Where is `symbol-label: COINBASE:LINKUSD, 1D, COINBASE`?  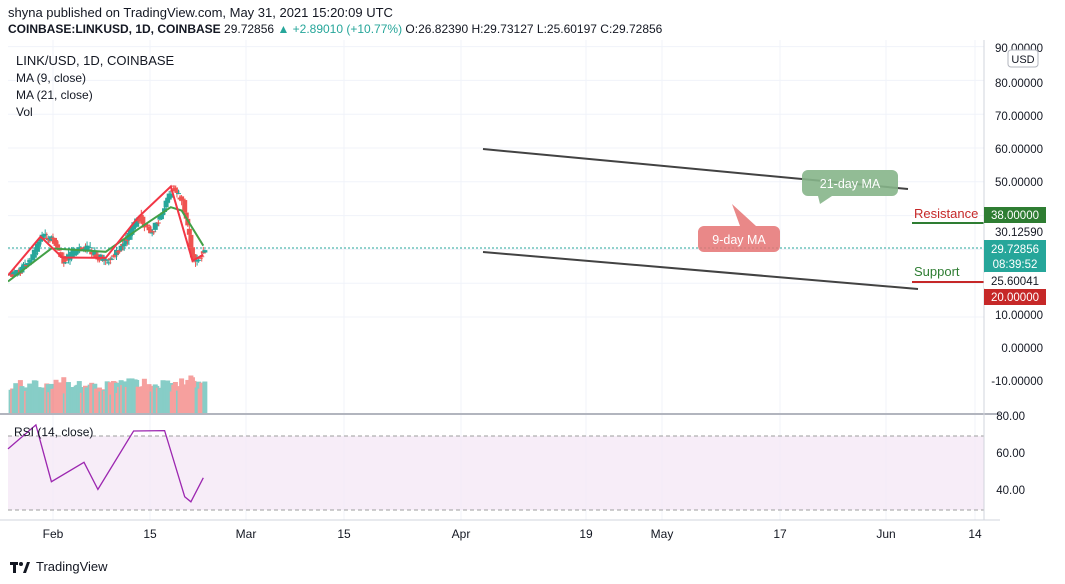 symbol-label: COINBASE:LINKUSD, 1D, COINBASE is located at coordinates (114, 29).